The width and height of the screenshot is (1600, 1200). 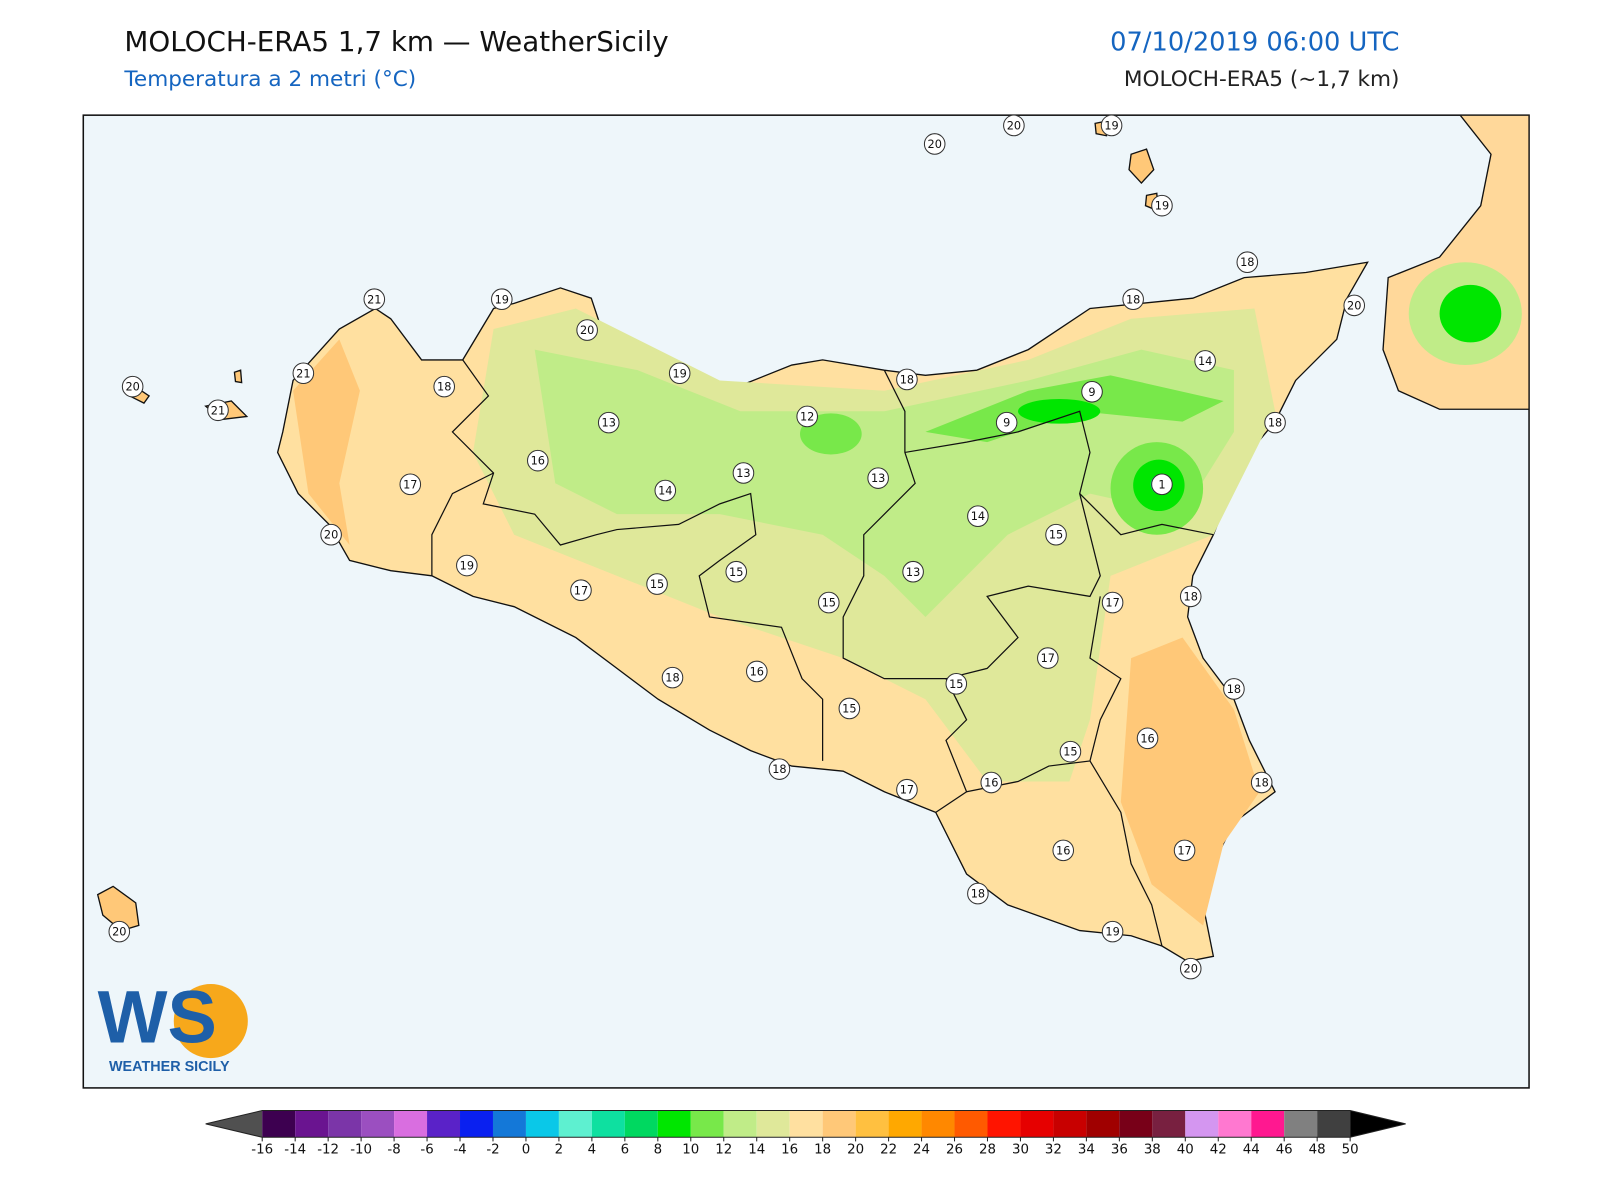 I want to click on colorbar-tick-label: 40, so click(x=1185, y=1150).